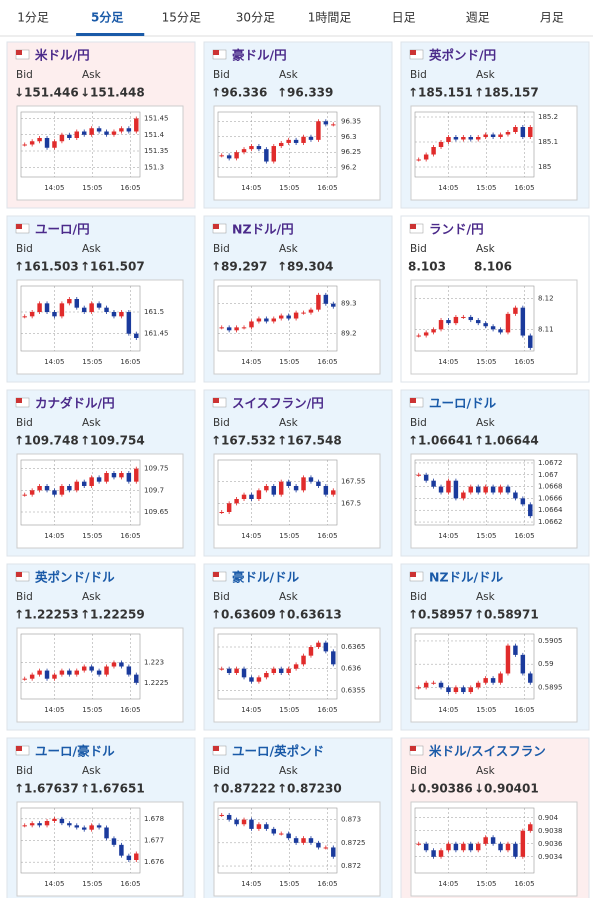 The height and width of the screenshot is (898, 593). I want to click on card-title: ユーロ/英ポンド, so click(278, 751).